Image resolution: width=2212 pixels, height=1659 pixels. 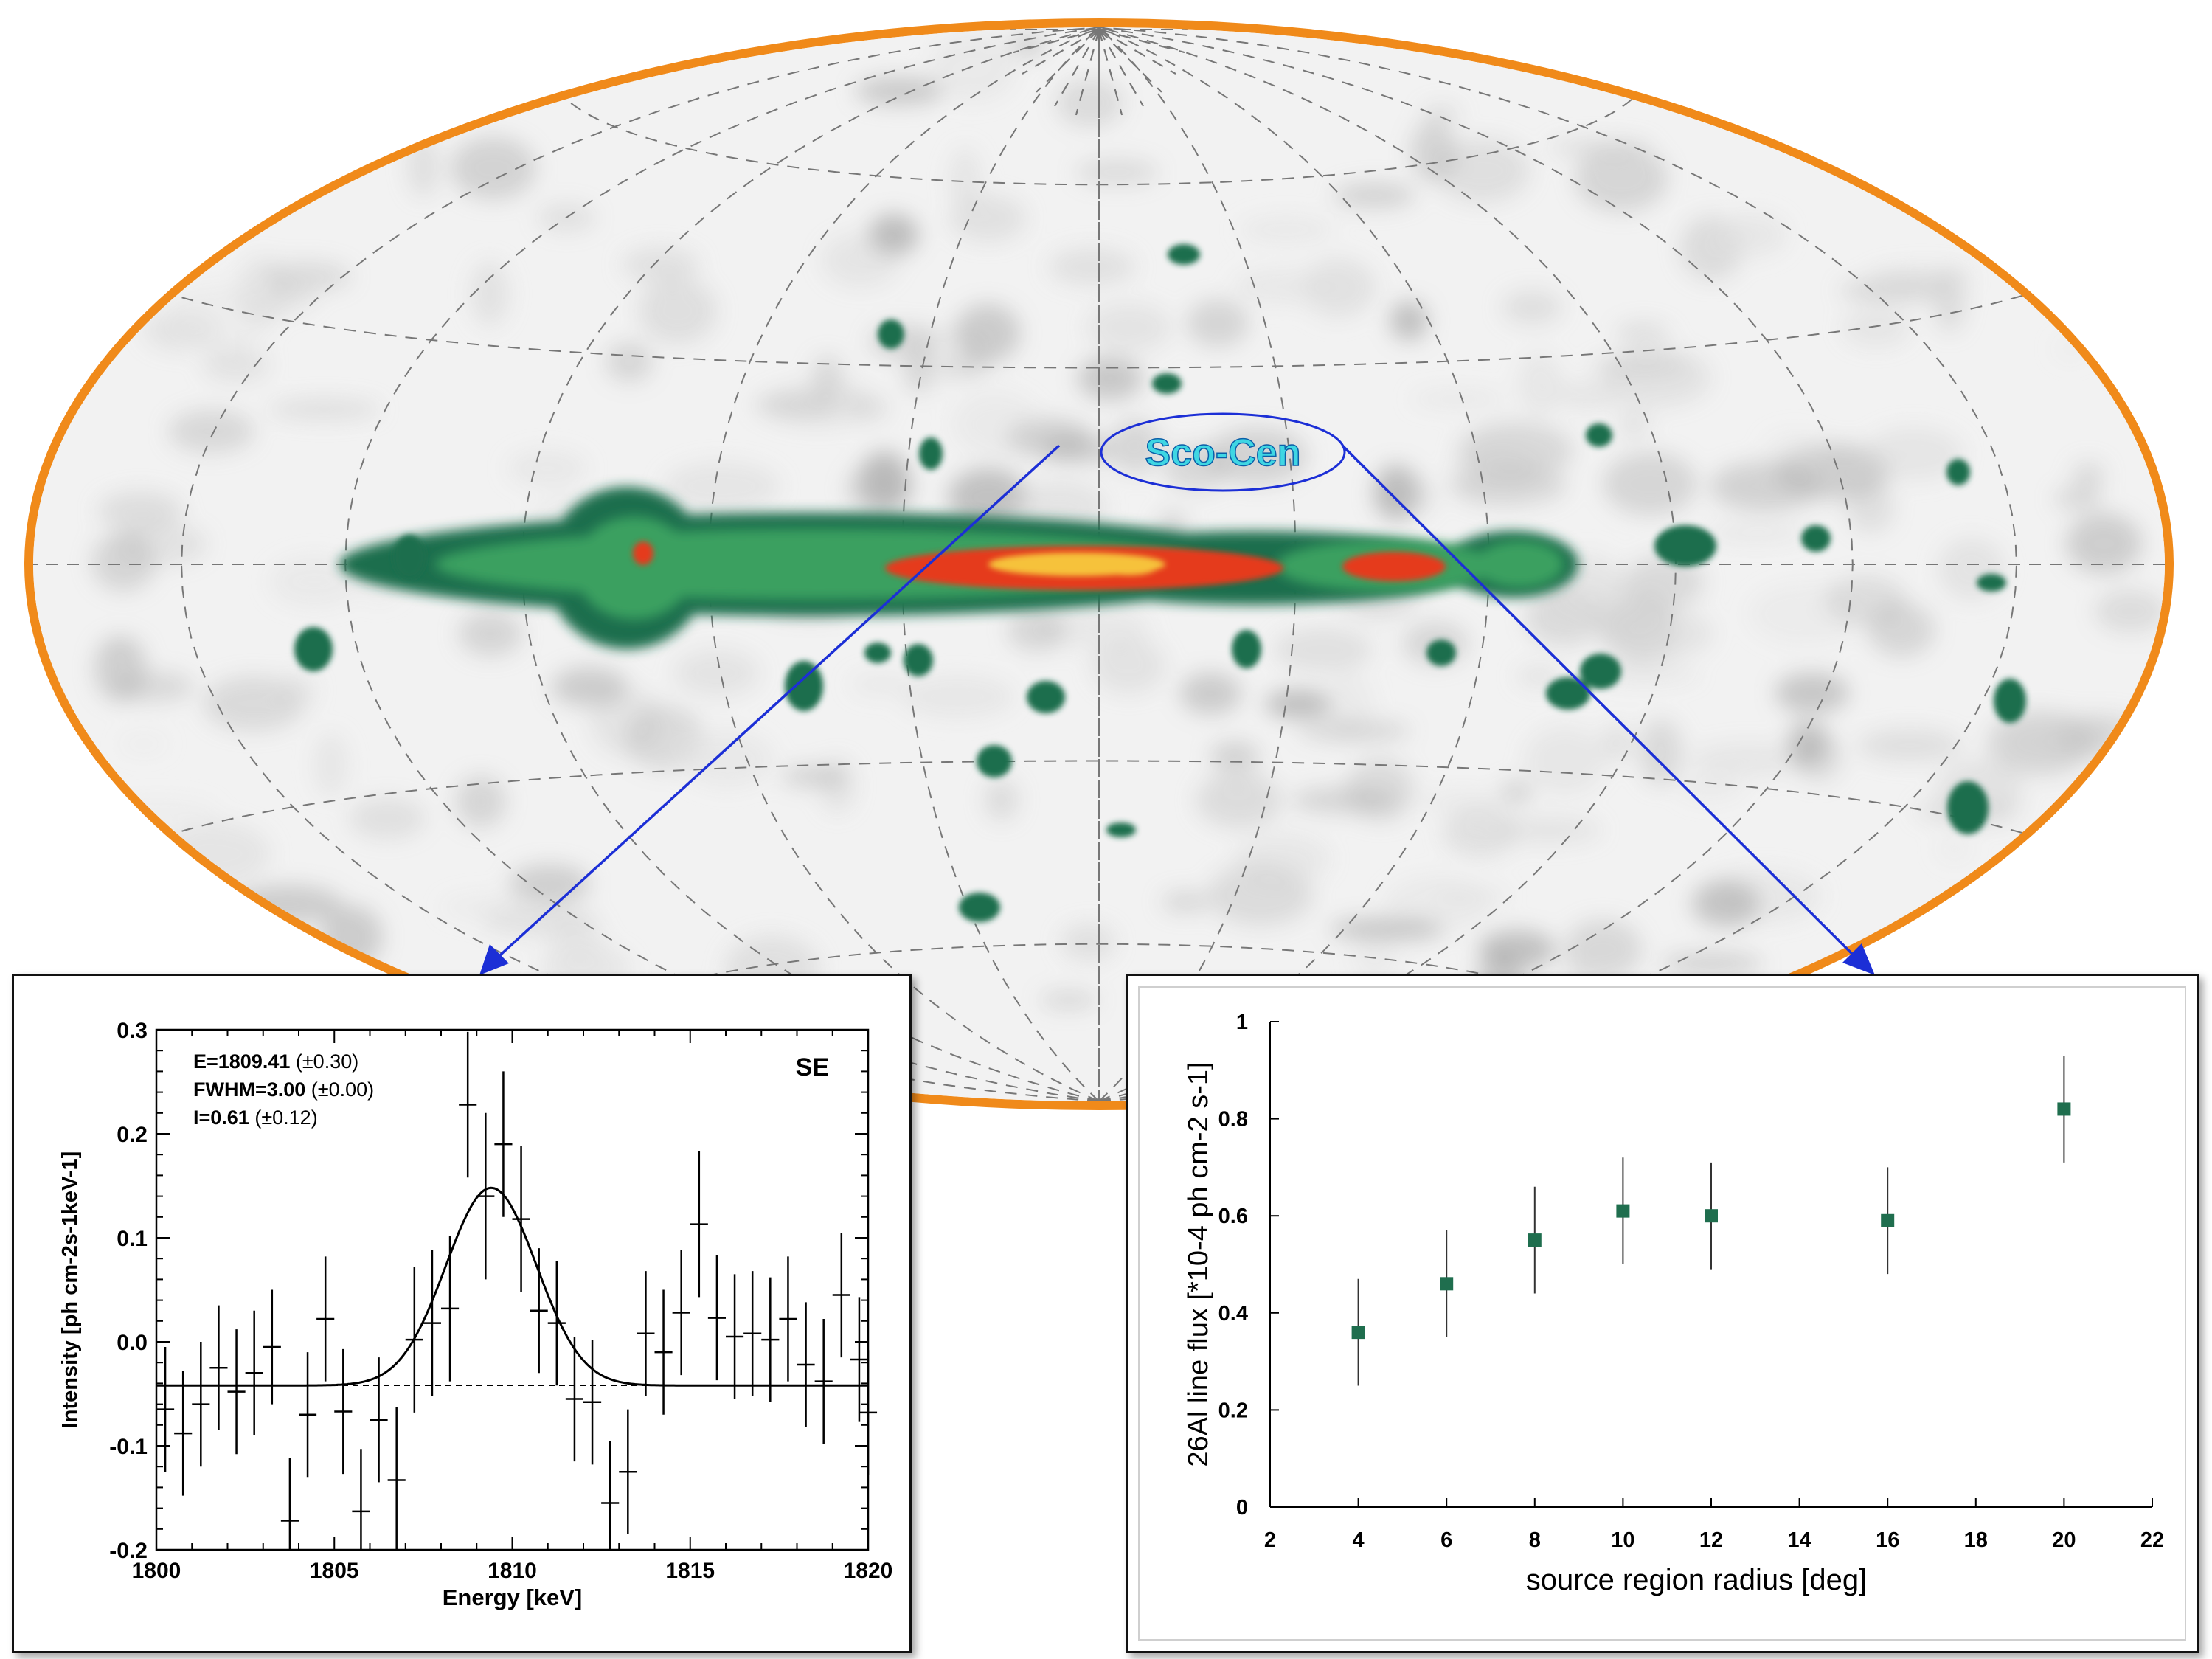 What do you see at coordinates (2152, 1540) in the screenshot?
I see `x-tick-label: 22` at bounding box center [2152, 1540].